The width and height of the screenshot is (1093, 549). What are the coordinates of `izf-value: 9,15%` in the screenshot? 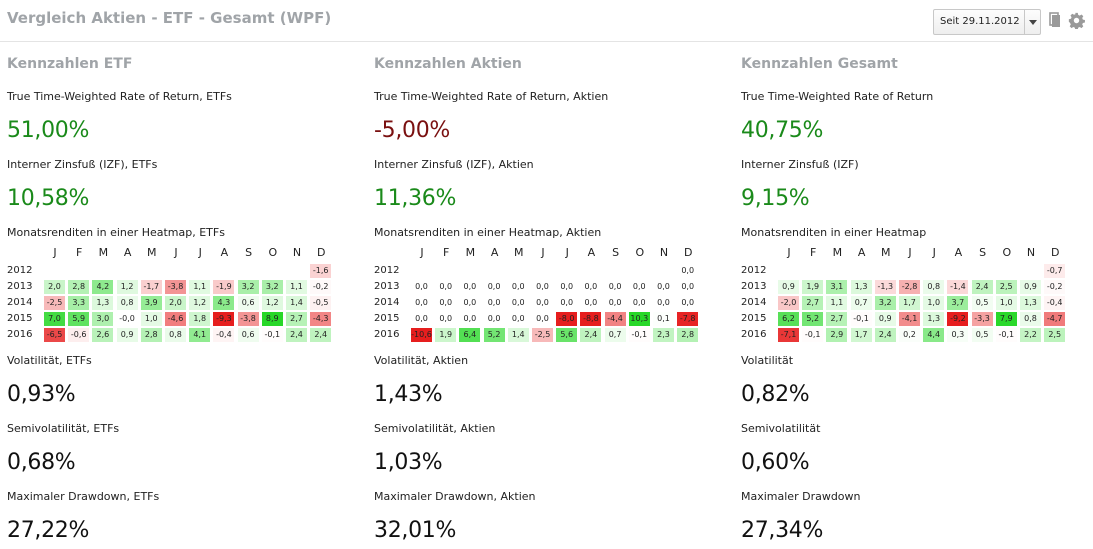 It's located at (775, 198).